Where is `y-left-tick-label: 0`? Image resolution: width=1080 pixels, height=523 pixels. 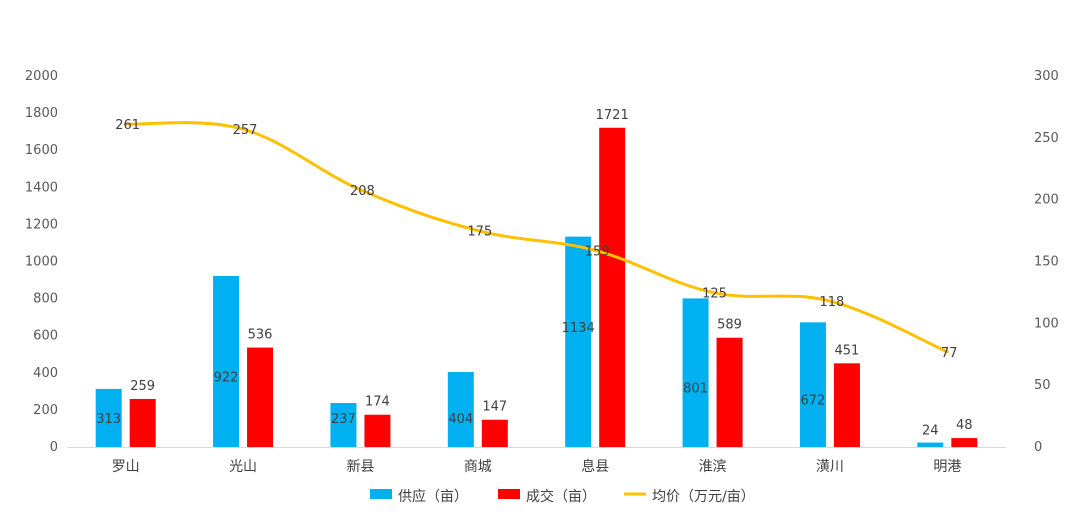
y-left-tick-label: 0 is located at coordinates (54, 447).